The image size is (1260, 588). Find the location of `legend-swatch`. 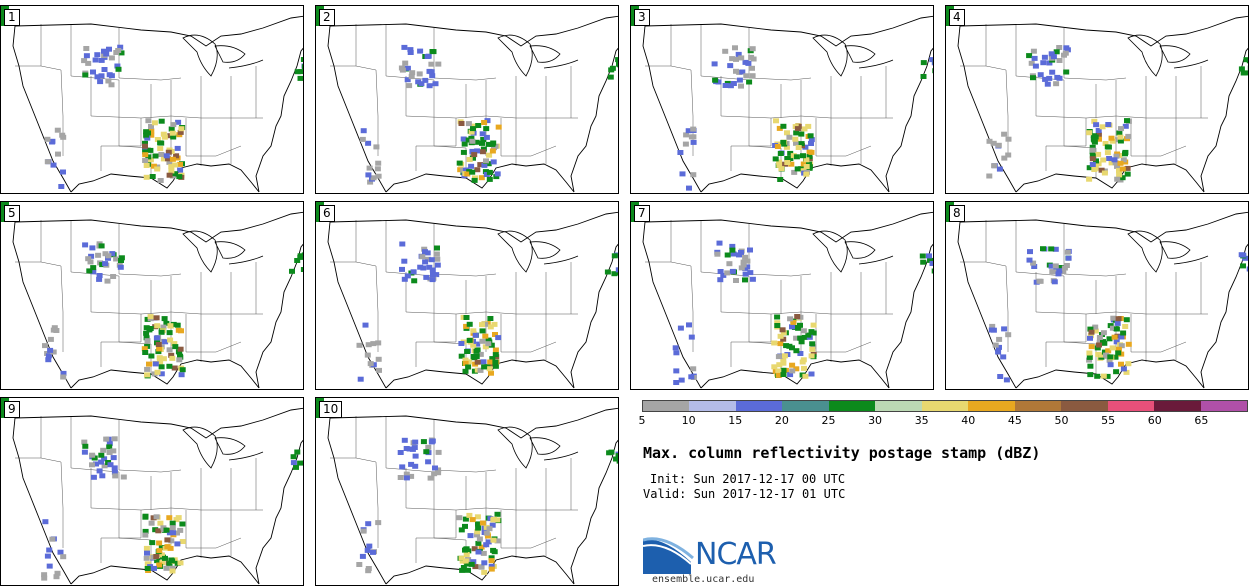

legend-swatch is located at coordinates (666, 406).